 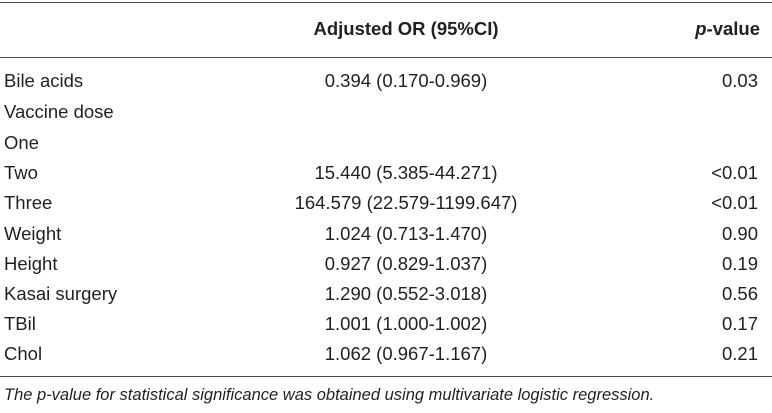 I want to click on row-p: 0.03, so click(x=739, y=80).